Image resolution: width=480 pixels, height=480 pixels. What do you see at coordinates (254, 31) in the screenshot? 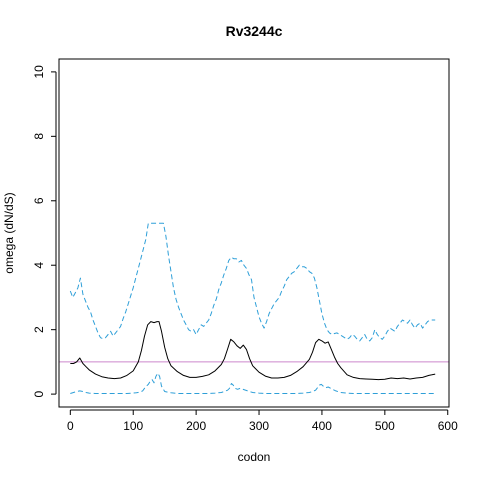
I see `chart-title: Rv3244c` at bounding box center [254, 31].